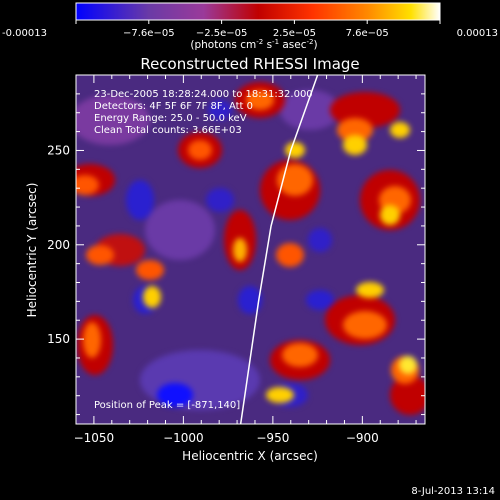  What do you see at coordinates (294, 33) in the screenshot?
I see `colorbar-tick-label: 2.5e−05` at bounding box center [294, 33].